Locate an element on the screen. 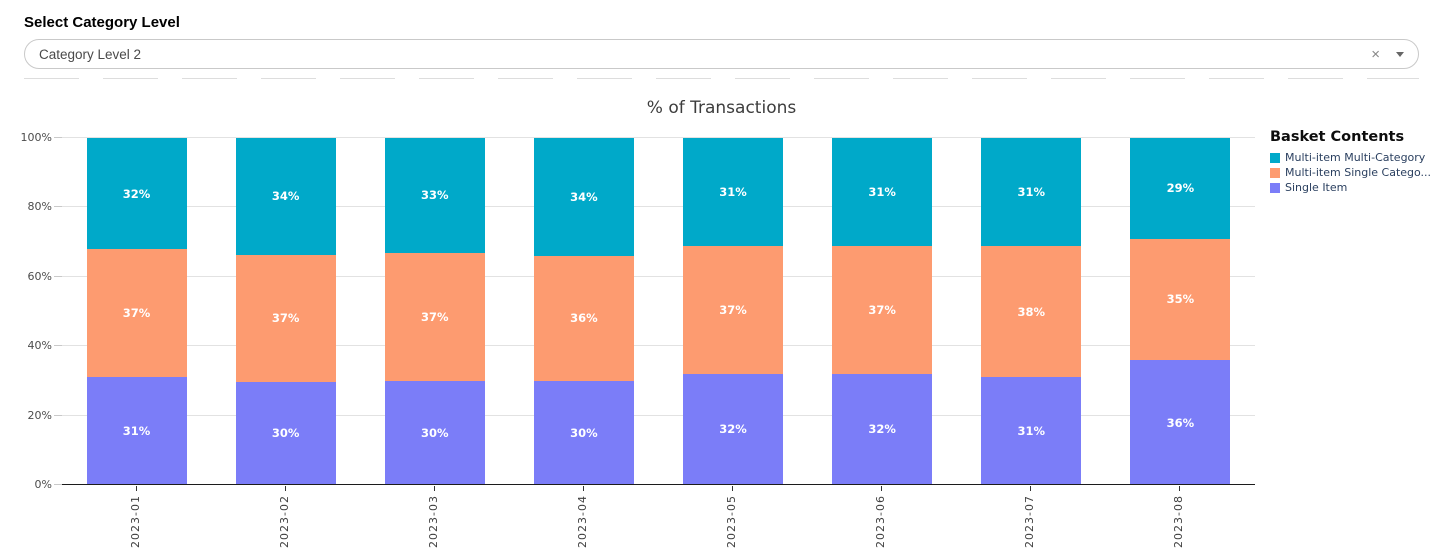  bar-segment: 38% is located at coordinates (1031, 311).